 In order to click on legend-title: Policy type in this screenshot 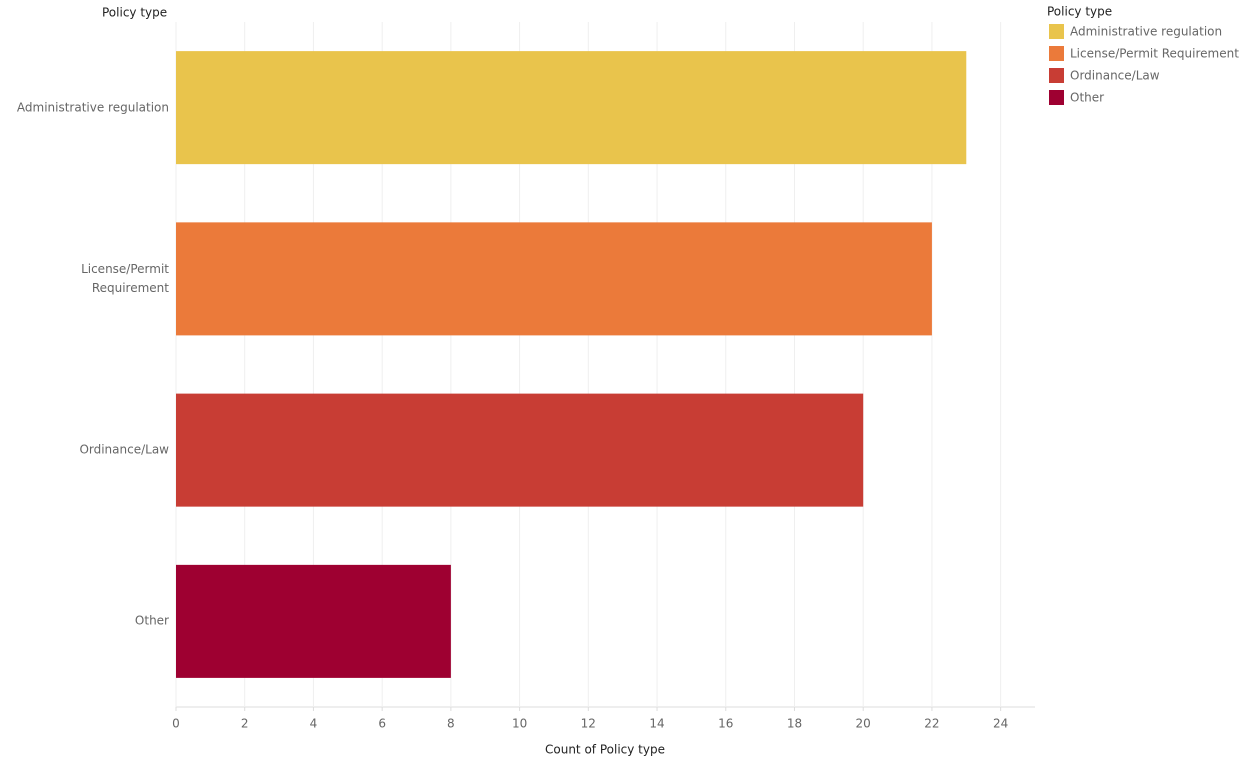, I will do `click(1079, 12)`.